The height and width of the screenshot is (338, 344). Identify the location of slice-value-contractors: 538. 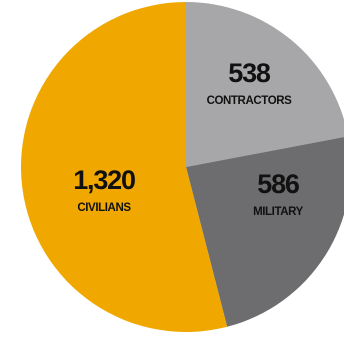
(249, 73).